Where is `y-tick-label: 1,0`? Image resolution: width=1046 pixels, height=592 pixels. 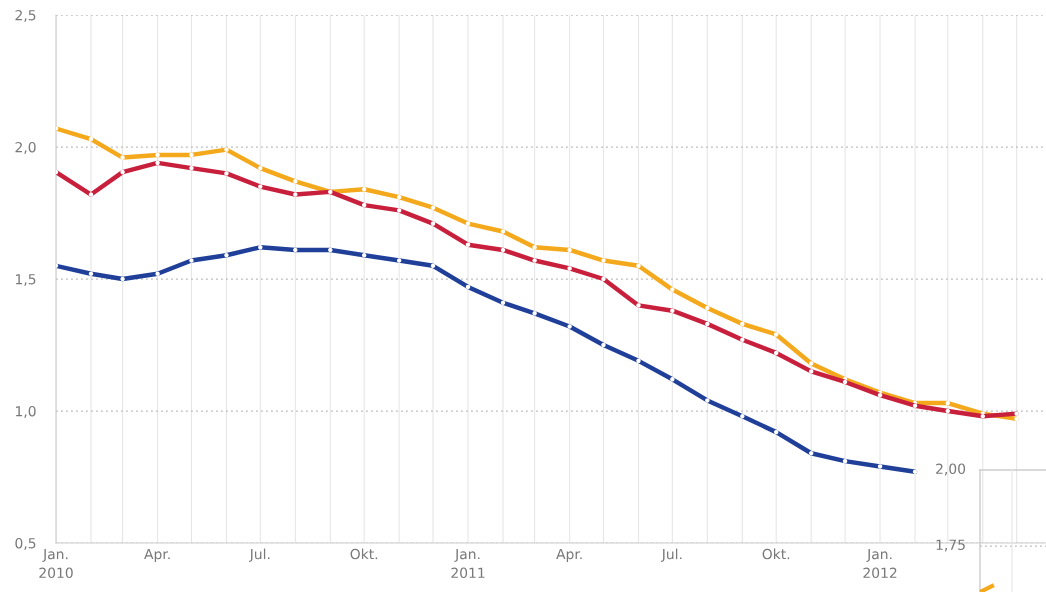 y-tick-label: 1,0 is located at coordinates (25, 411).